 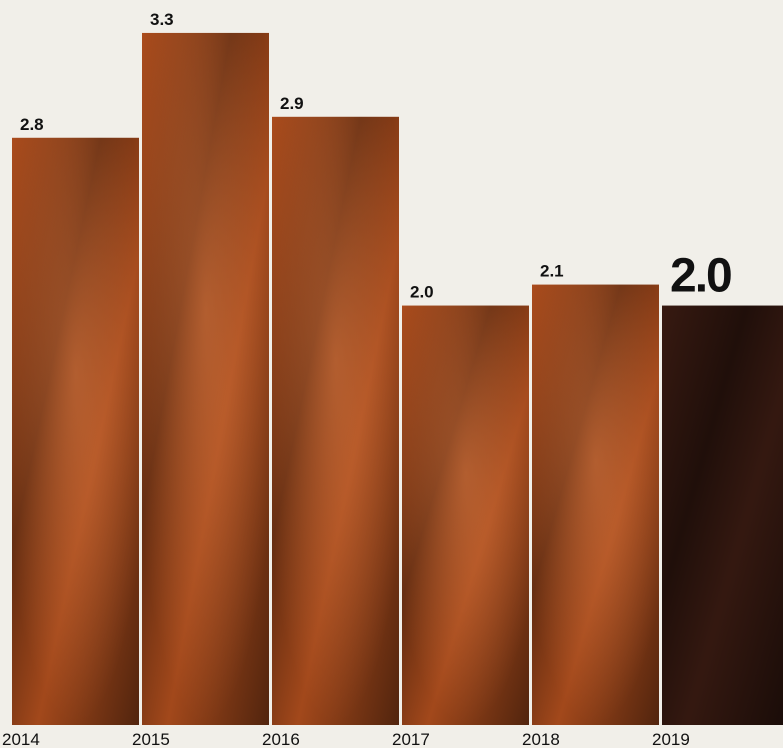 What do you see at coordinates (151, 739) in the screenshot?
I see `x-tick-label: 2015` at bounding box center [151, 739].